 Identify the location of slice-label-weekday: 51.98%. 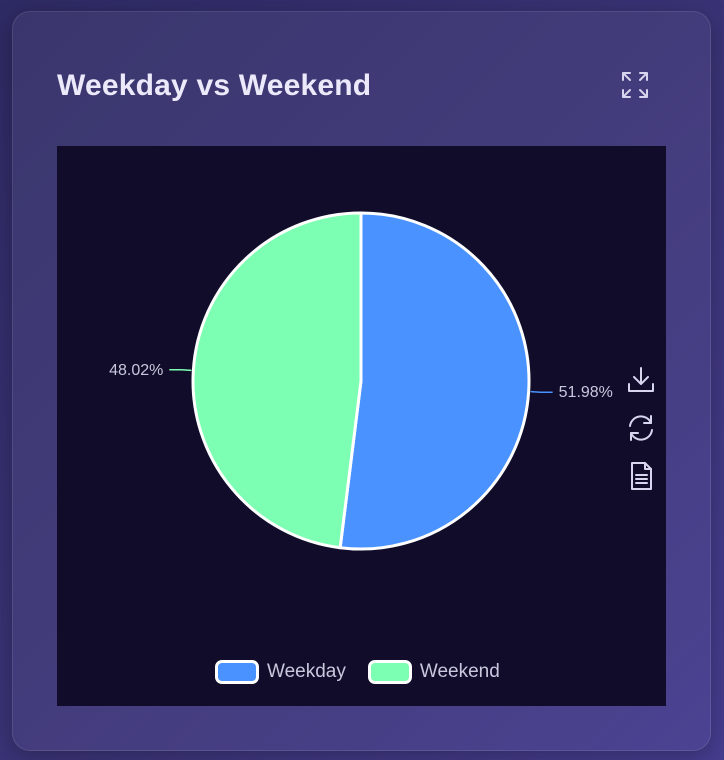
(586, 392).